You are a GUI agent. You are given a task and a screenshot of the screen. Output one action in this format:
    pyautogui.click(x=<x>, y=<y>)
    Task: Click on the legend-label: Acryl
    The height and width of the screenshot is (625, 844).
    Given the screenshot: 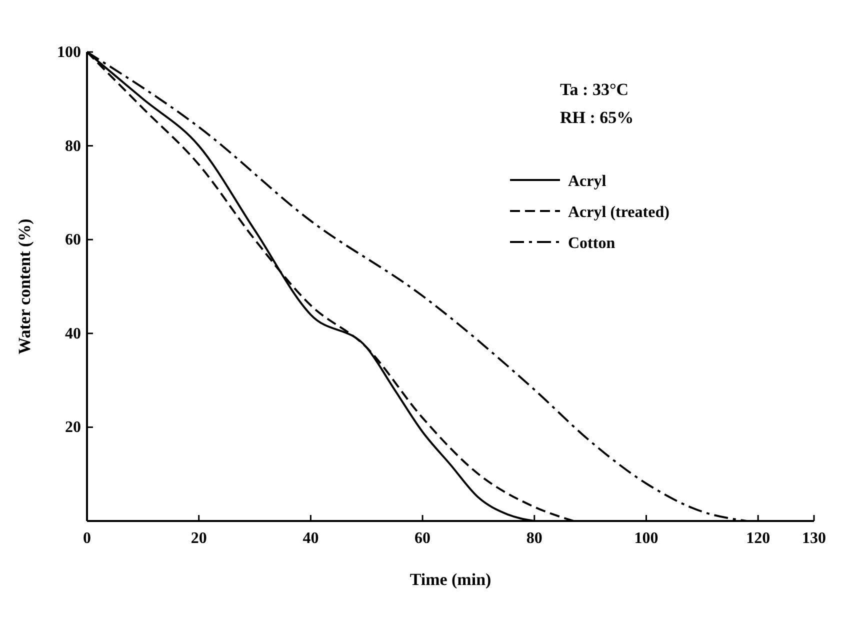 What is the action you would take?
    pyautogui.click(x=587, y=181)
    